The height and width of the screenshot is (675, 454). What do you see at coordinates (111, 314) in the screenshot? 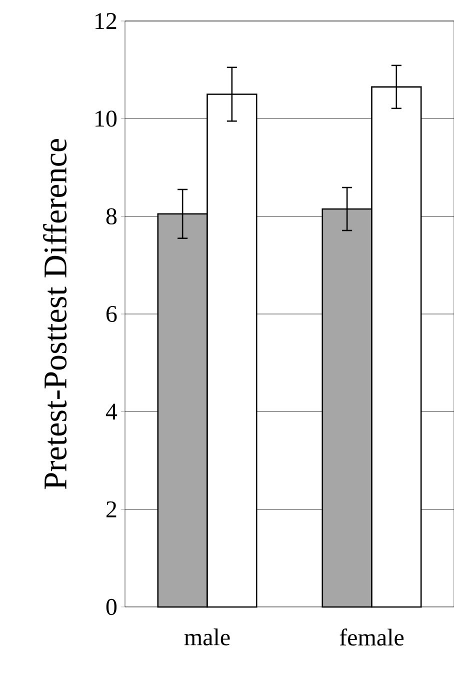
I see `y-tick-label: 6` at bounding box center [111, 314].